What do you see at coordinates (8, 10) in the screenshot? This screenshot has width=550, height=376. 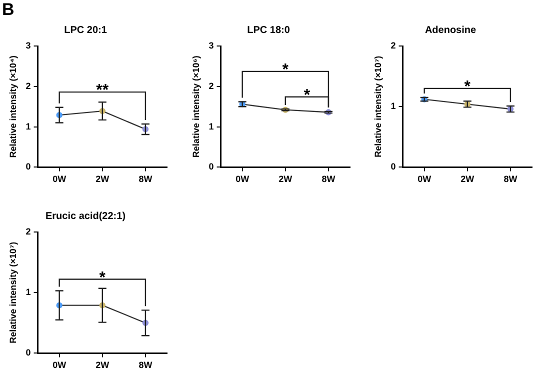 I see `text: B` at bounding box center [8, 10].